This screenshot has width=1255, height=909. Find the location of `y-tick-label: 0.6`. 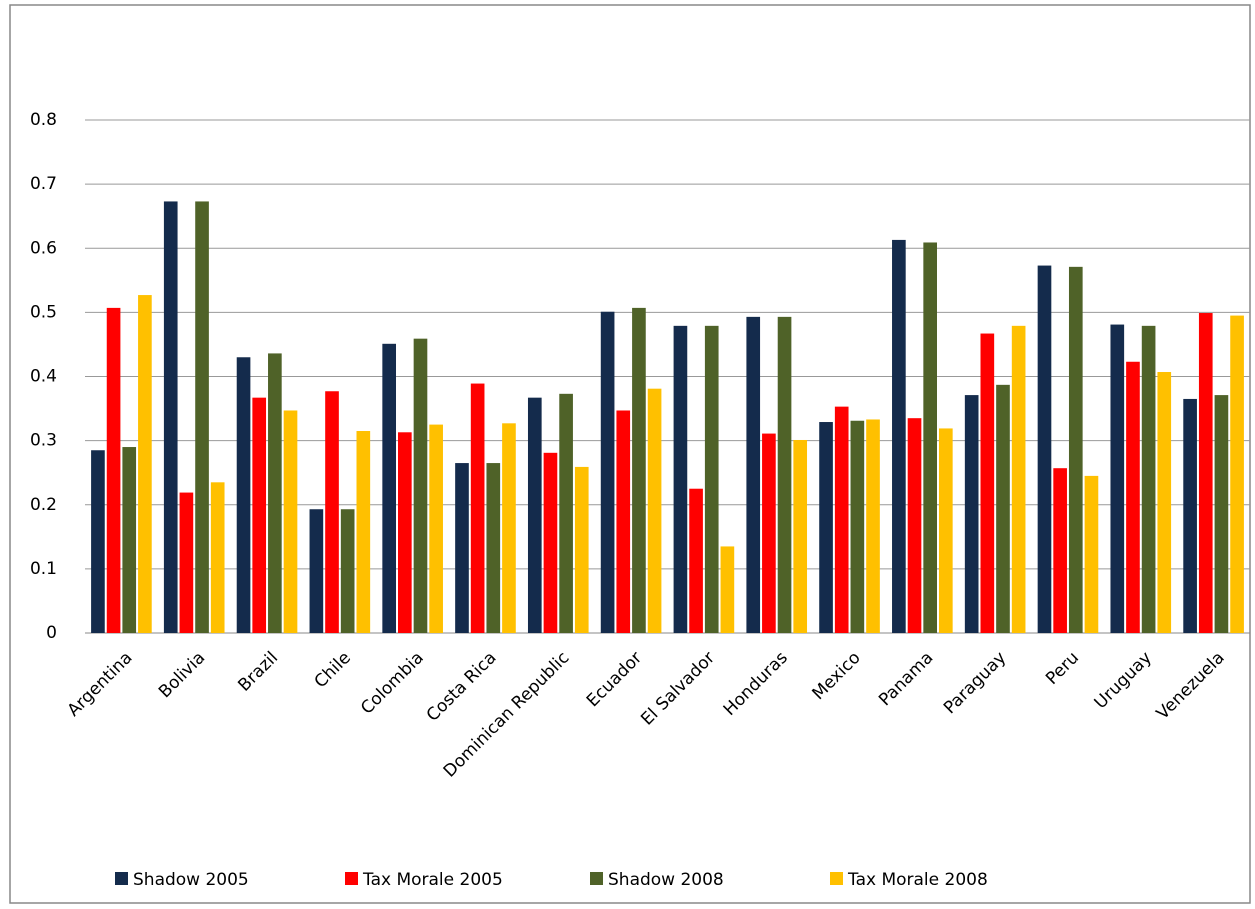

y-tick-label: 0.6 is located at coordinates (43, 248).